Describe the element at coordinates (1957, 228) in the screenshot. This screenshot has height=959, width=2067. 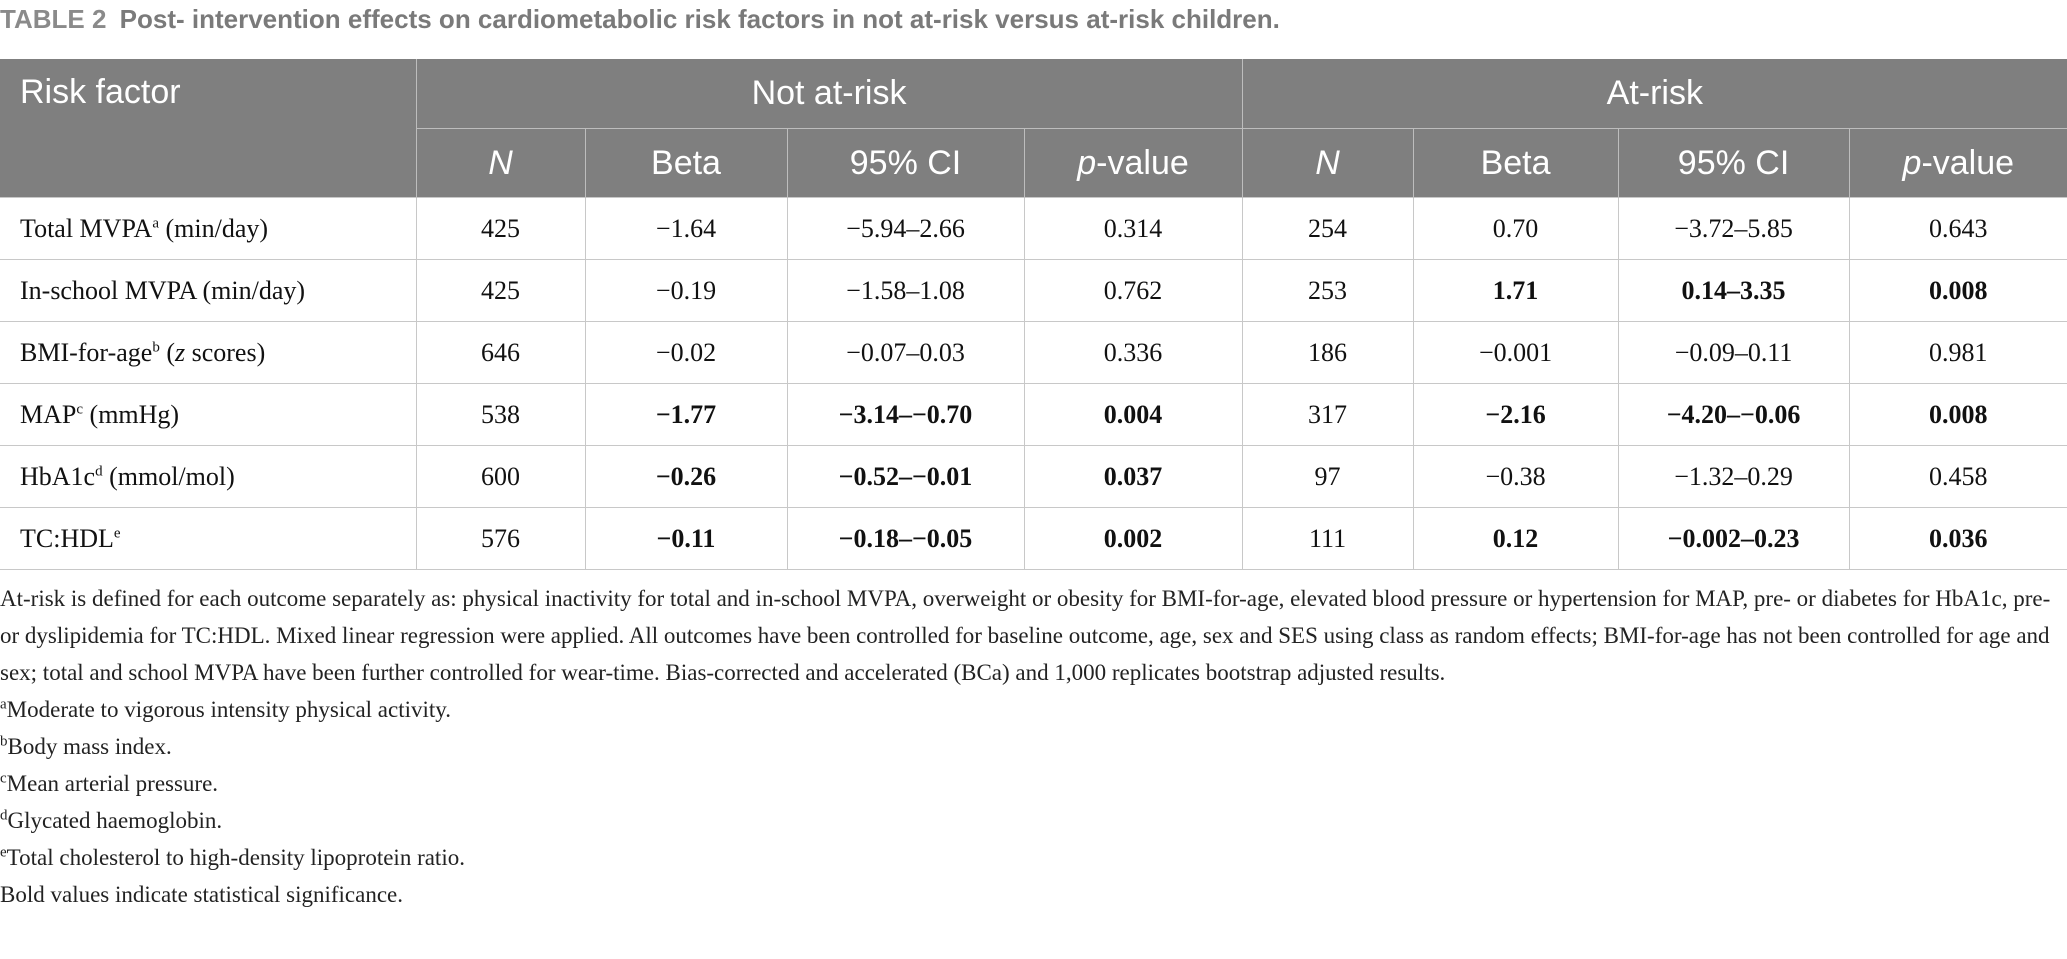
I see `cell: 0.643` at that location.